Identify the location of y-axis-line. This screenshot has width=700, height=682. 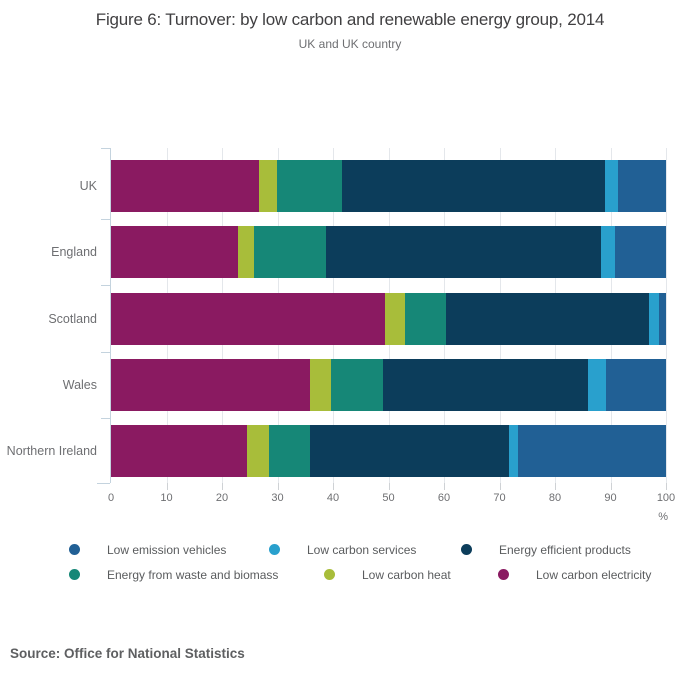
(110, 315).